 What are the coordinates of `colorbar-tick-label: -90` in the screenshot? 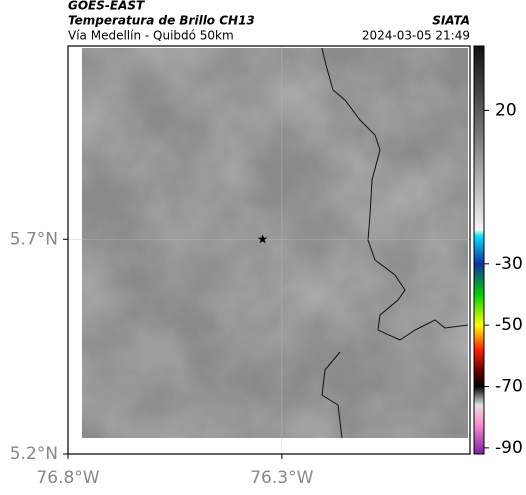 It's located at (509, 448).